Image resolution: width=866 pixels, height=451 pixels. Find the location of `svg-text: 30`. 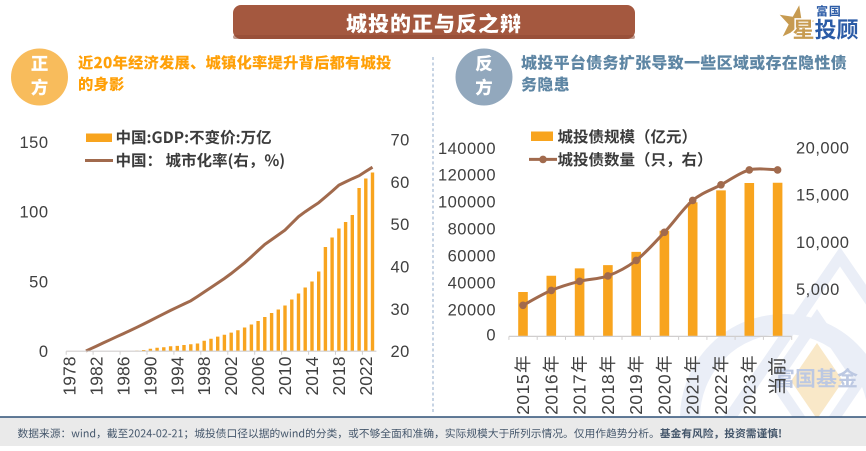

svg-text: 30 is located at coordinates (400, 310).